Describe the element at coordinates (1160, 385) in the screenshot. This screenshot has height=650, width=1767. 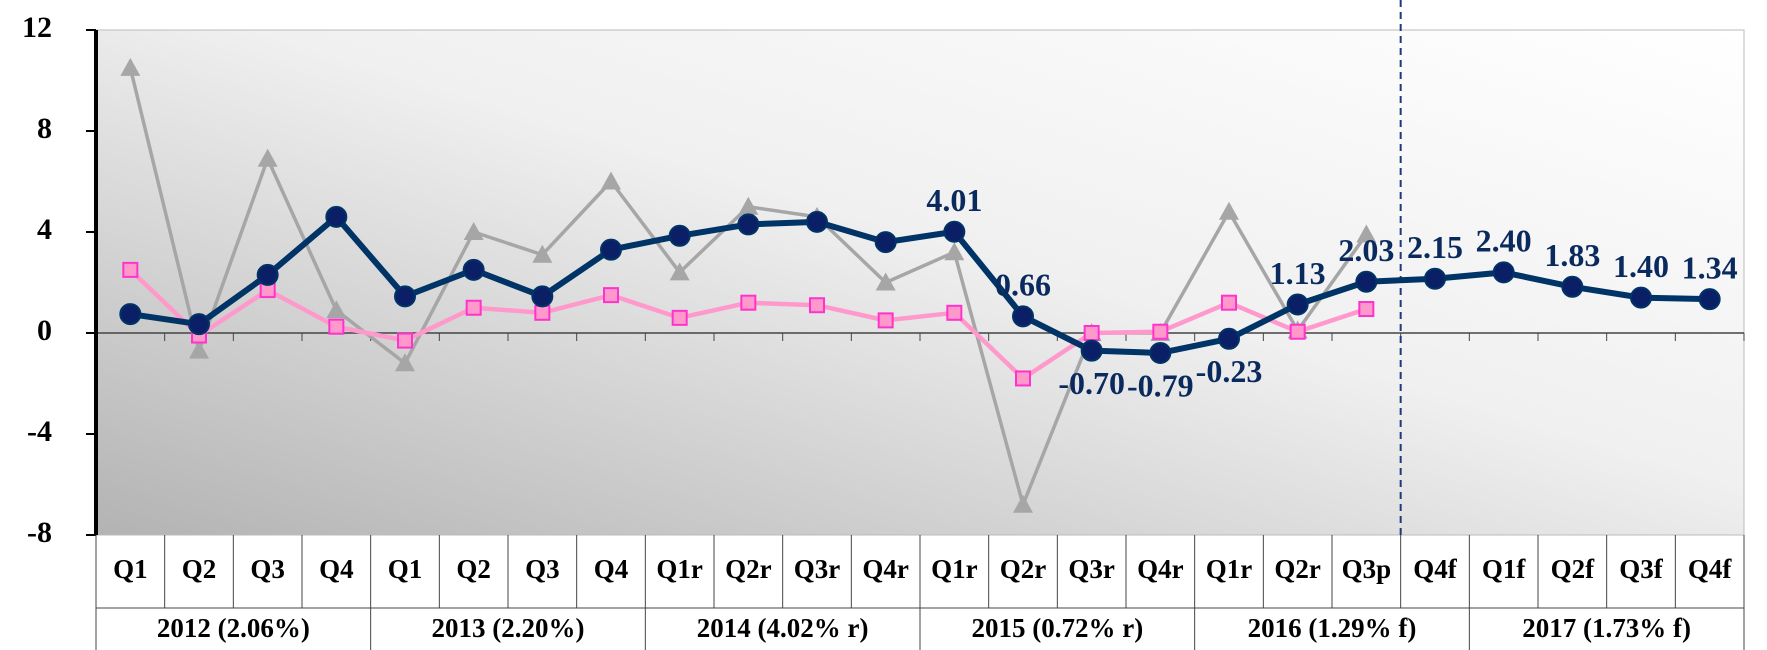
I see `data-label: -0.79` at that location.